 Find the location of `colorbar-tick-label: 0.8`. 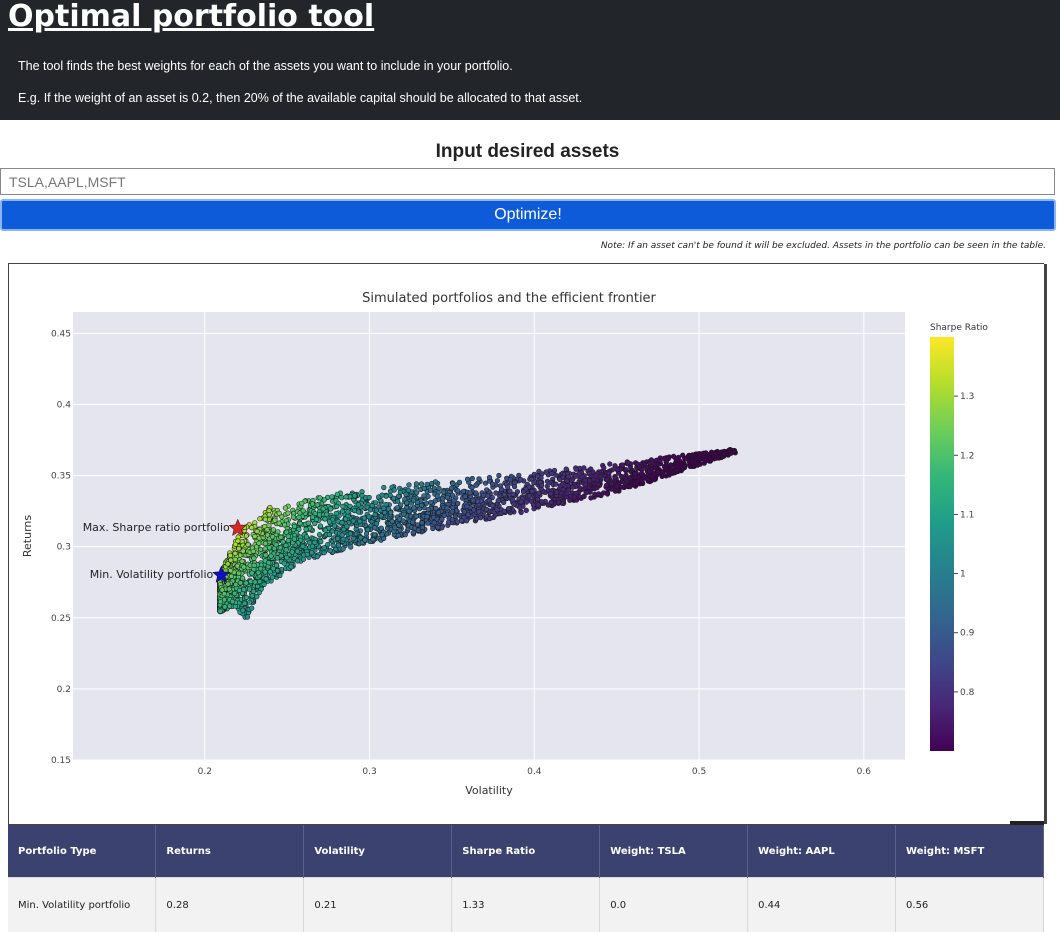

colorbar-tick-label: 0.8 is located at coordinates (967, 693).